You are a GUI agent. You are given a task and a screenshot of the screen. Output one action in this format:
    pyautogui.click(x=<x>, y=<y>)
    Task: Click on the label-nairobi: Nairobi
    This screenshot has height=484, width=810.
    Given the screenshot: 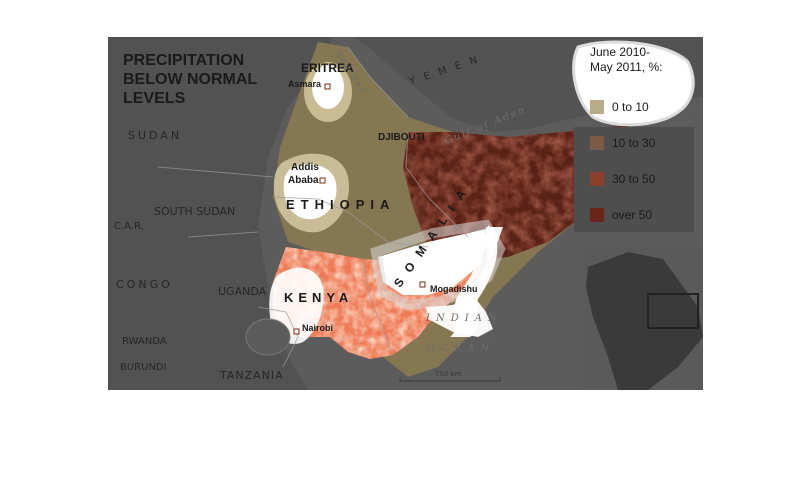 What is the action you would take?
    pyautogui.click(x=318, y=328)
    